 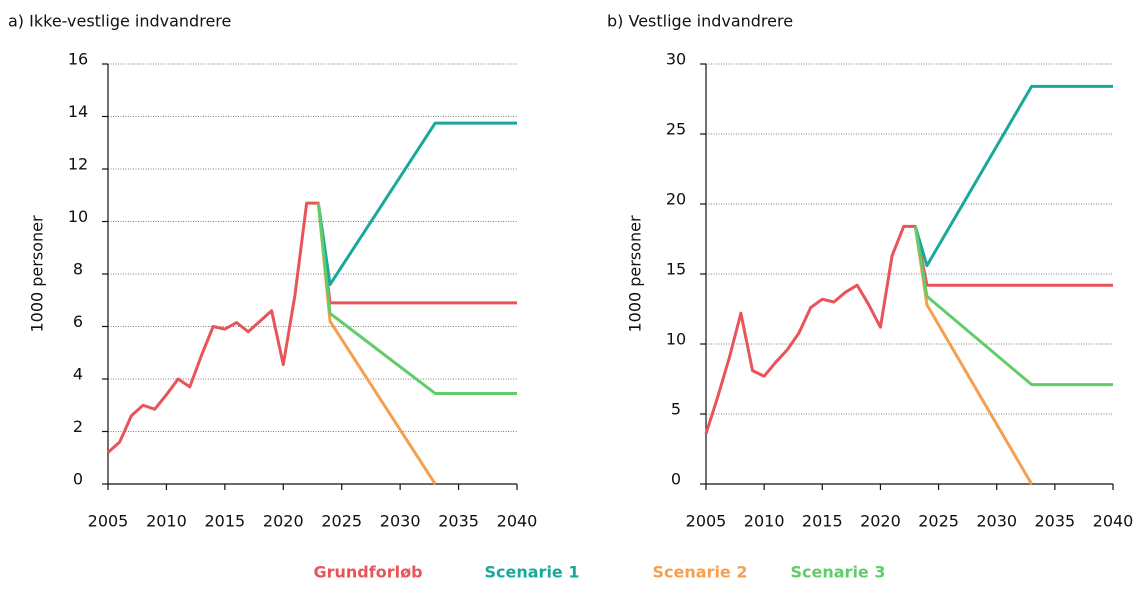 I want to click on y-tick-label: 30, so click(x=676, y=59).